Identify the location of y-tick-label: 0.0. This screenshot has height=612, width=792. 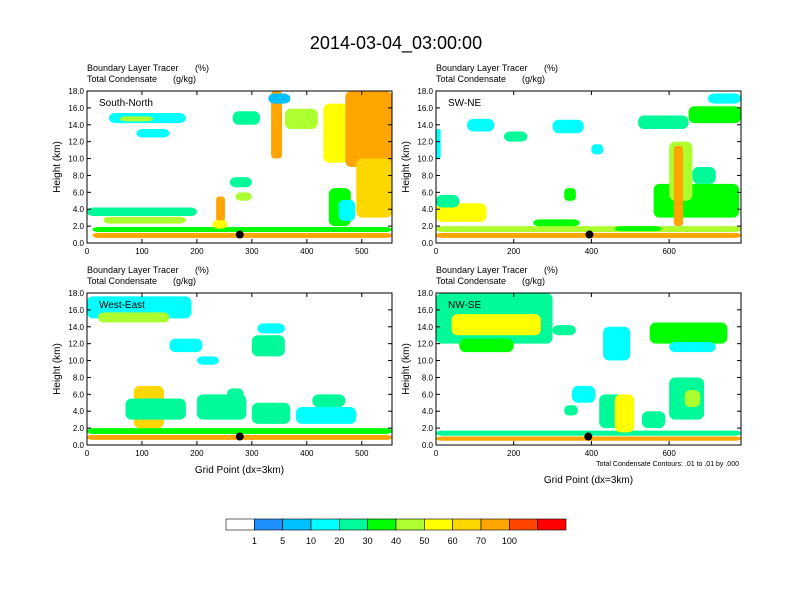
(428, 243).